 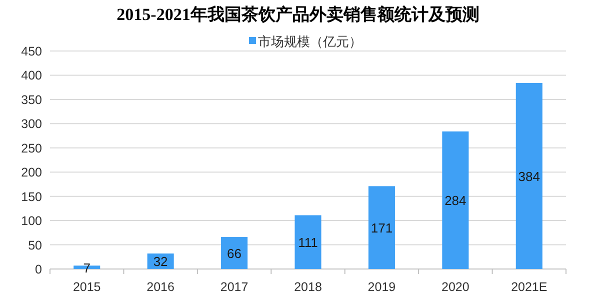 What do you see at coordinates (86, 287) in the screenshot?
I see `x-tick-label: 2015` at bounding box center [86, 287].